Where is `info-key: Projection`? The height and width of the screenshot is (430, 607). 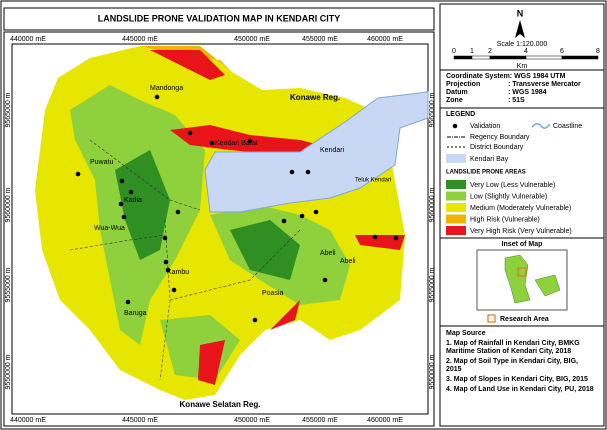
info-key: Projection is located at coordinates (463, 84).